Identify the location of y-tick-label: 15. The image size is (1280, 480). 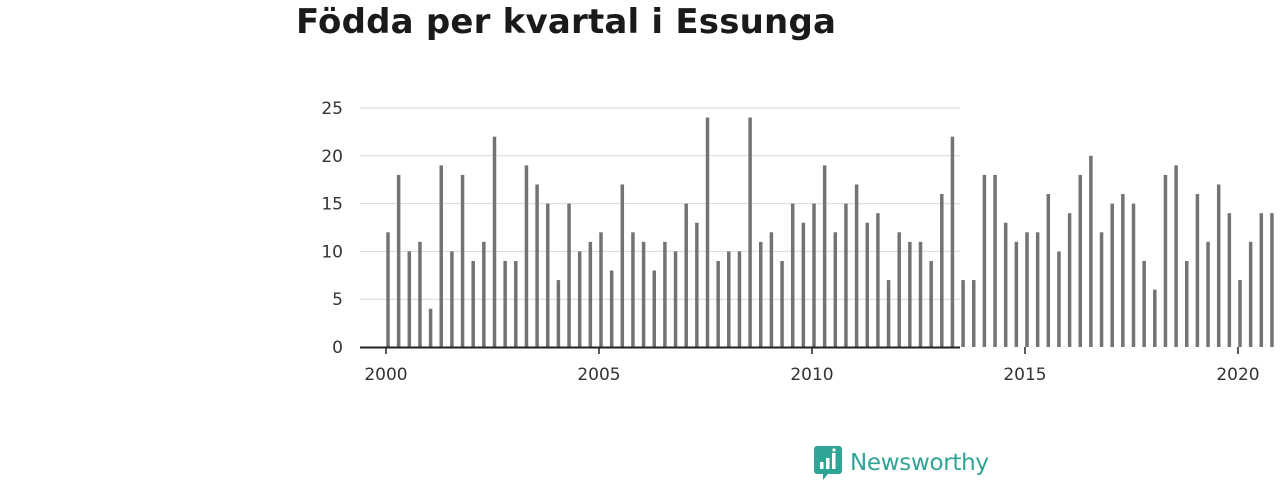
(332, 205).